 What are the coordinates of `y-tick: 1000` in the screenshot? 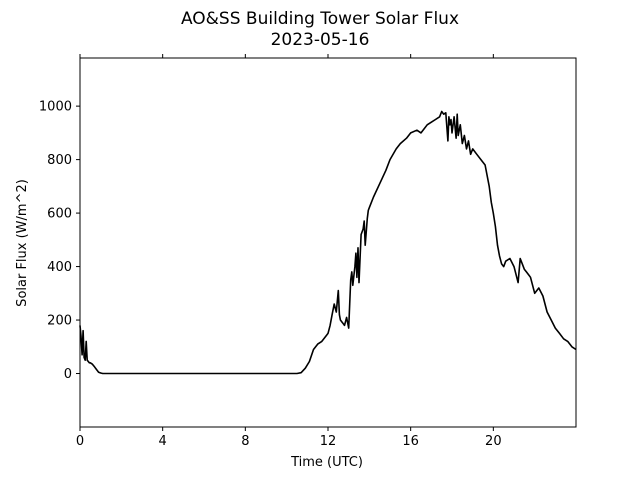 It's located at (59, 107).